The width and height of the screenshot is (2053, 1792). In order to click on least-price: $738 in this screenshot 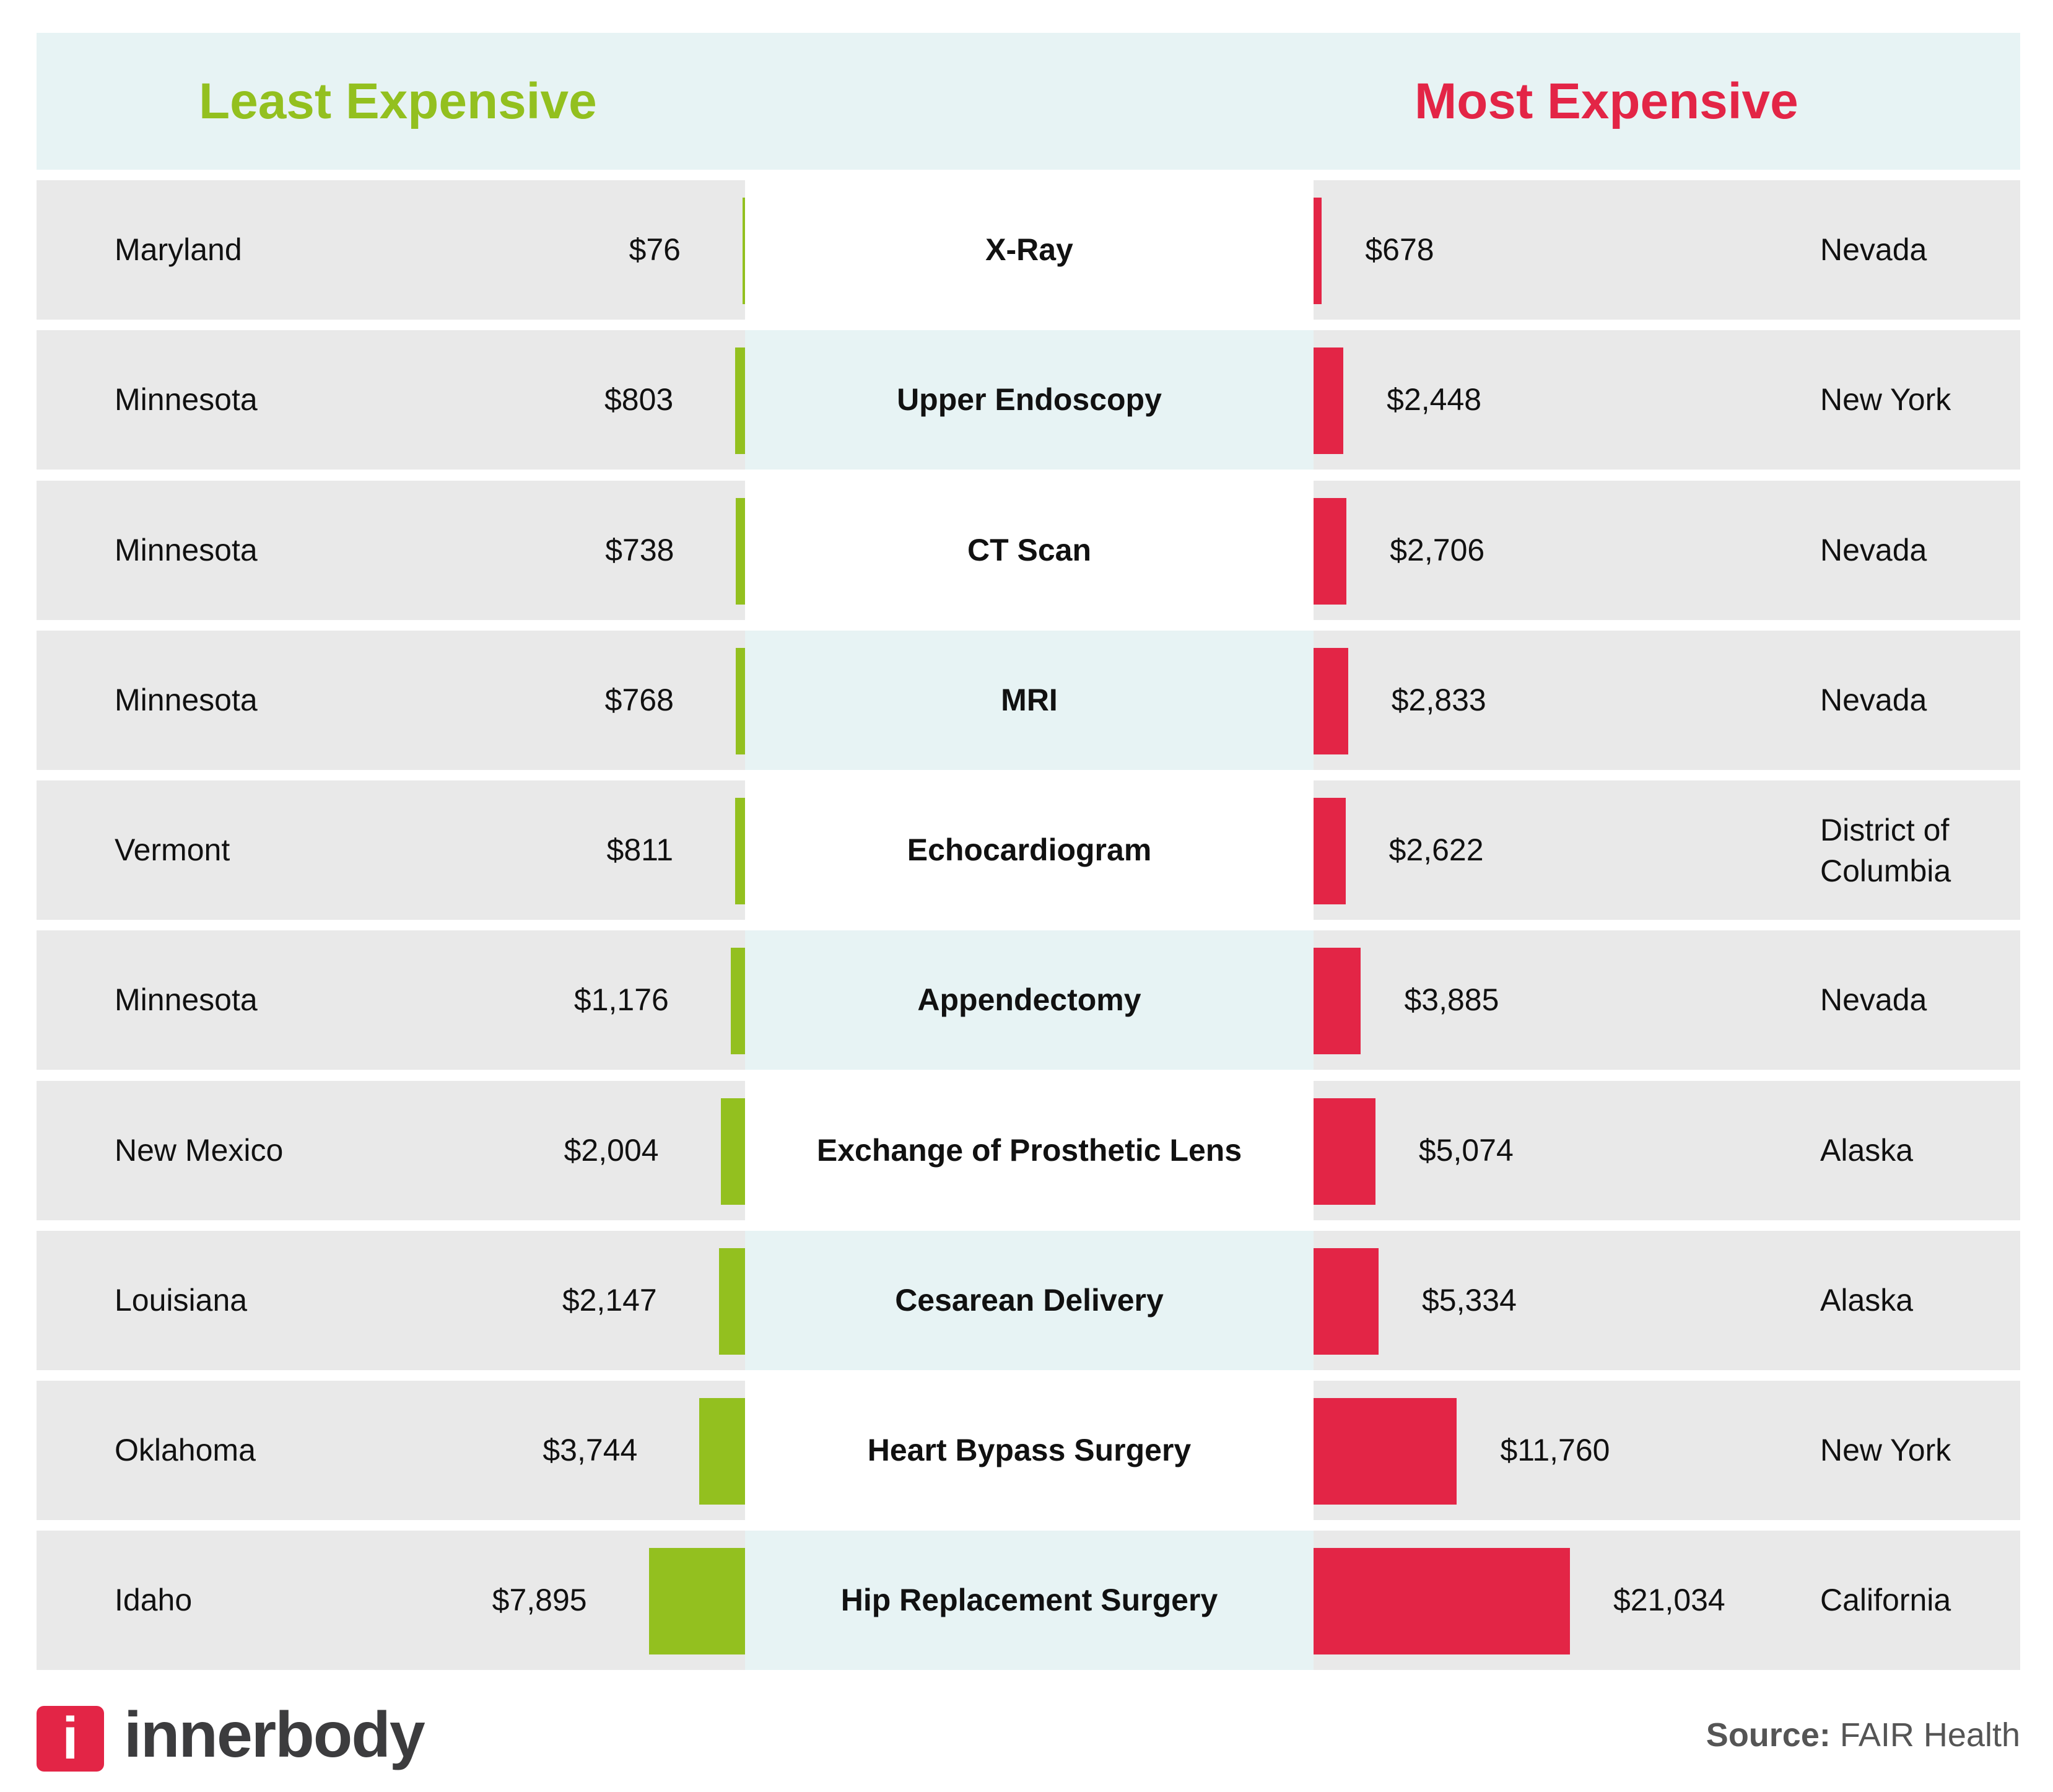, I will do `click(640, 549)`.